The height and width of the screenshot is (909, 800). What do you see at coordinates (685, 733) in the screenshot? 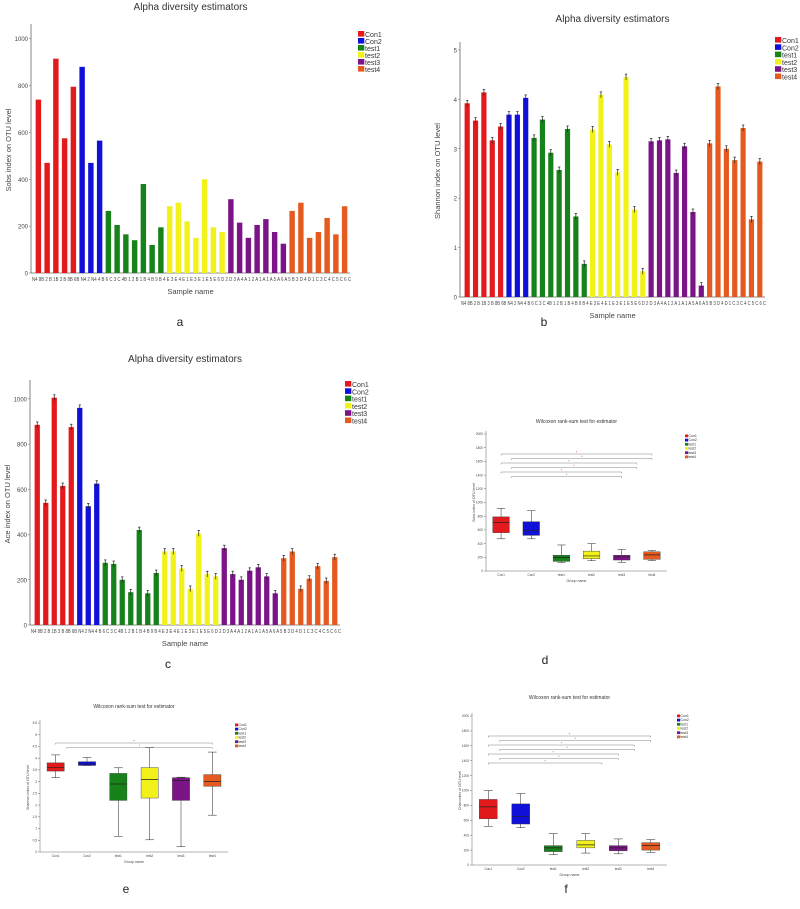
I see `legend-label-test3: test3` at bounding box center [685, 733].